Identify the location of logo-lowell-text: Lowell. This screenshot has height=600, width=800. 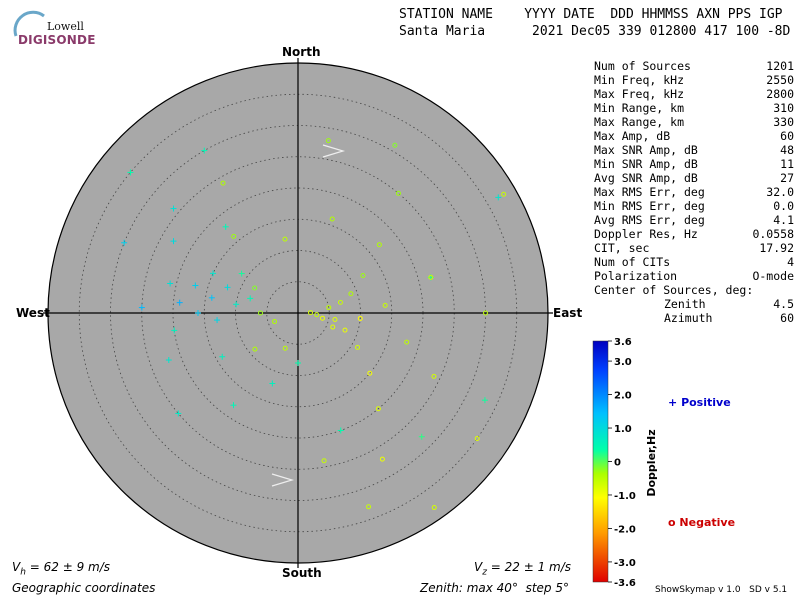
(65, 26).